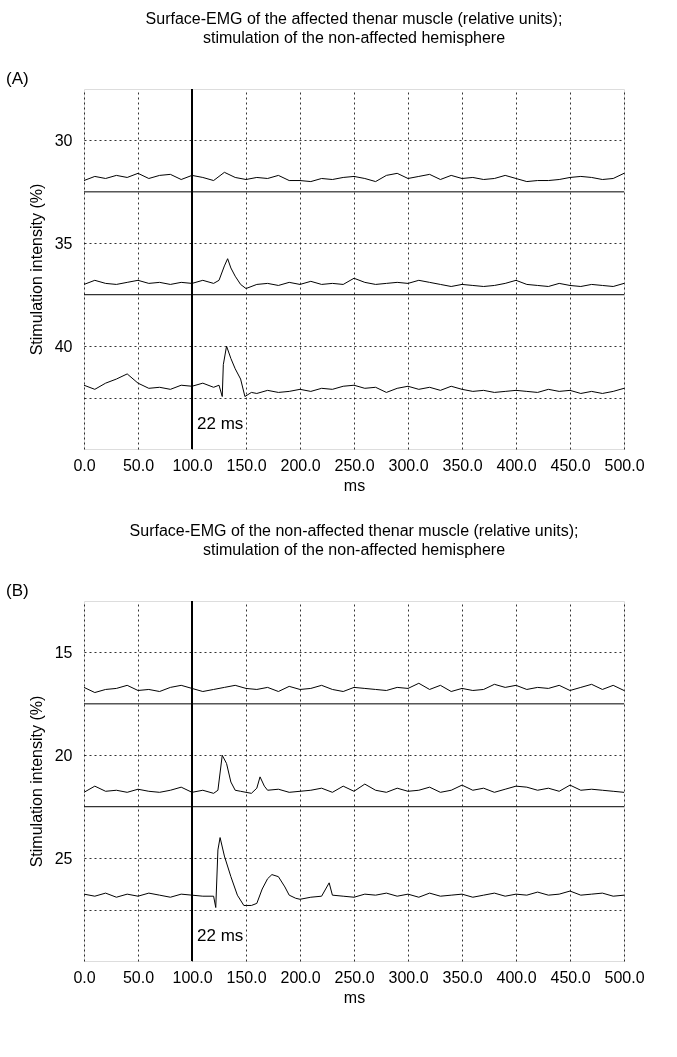 The image size is (677, 1057). I want to click on y-tick-label: 25, so click(63, 858).